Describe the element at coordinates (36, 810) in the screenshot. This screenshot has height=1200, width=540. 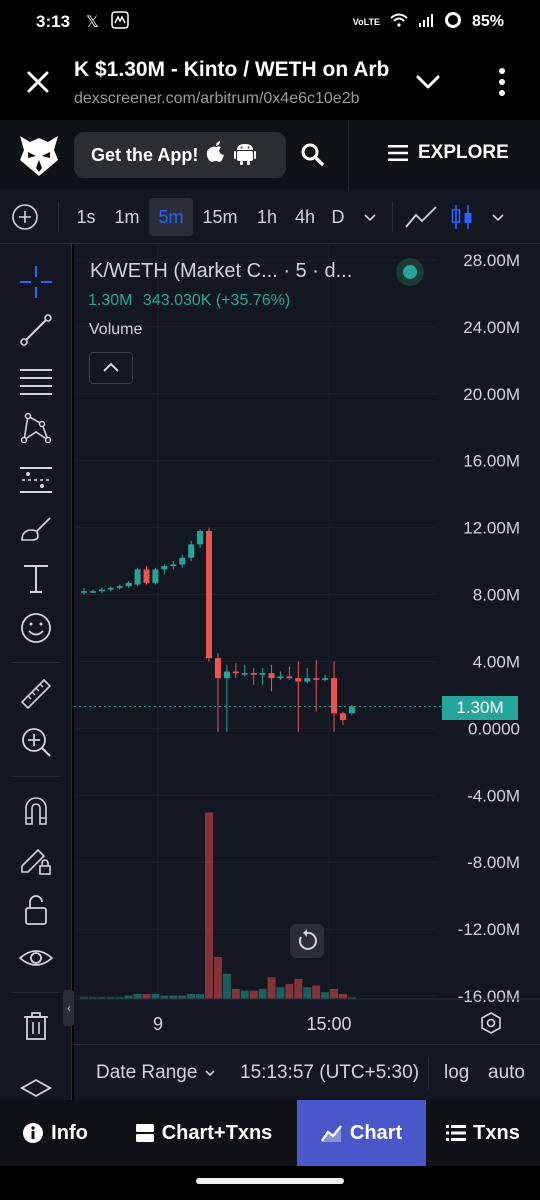
I see `magnet-icon` at that location.